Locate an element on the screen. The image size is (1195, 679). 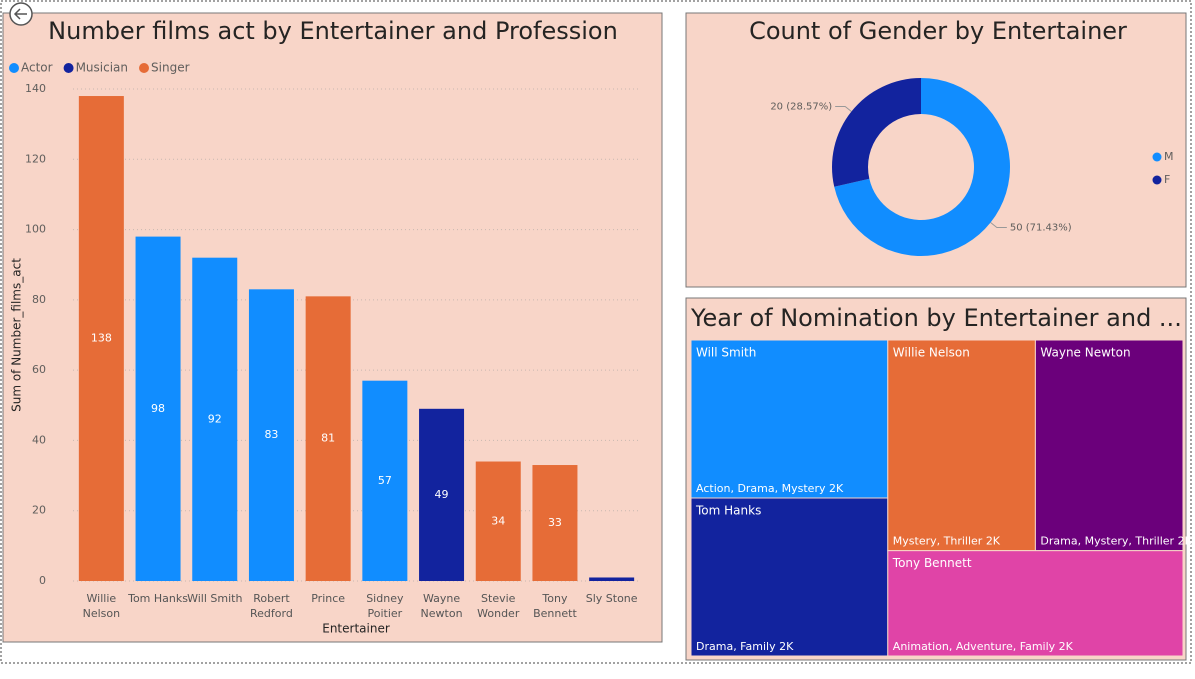
data-label: 20 (28.57%) is located at coordinates (801, 107).